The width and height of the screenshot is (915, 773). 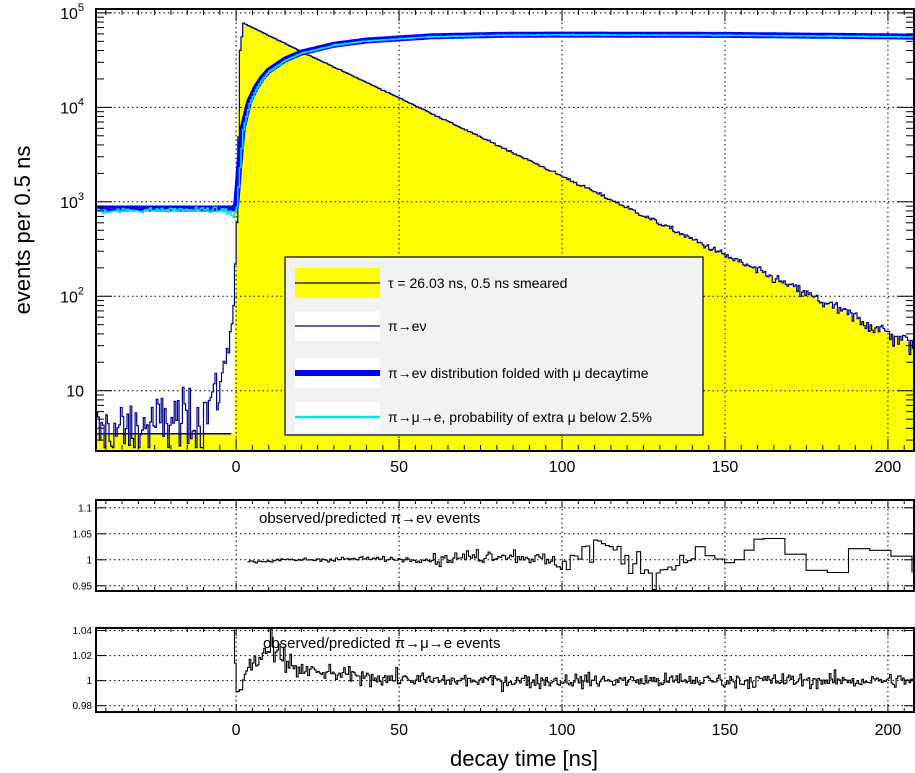 I want to click on y-tick-label: 1.1, so click(x=85, y=508).